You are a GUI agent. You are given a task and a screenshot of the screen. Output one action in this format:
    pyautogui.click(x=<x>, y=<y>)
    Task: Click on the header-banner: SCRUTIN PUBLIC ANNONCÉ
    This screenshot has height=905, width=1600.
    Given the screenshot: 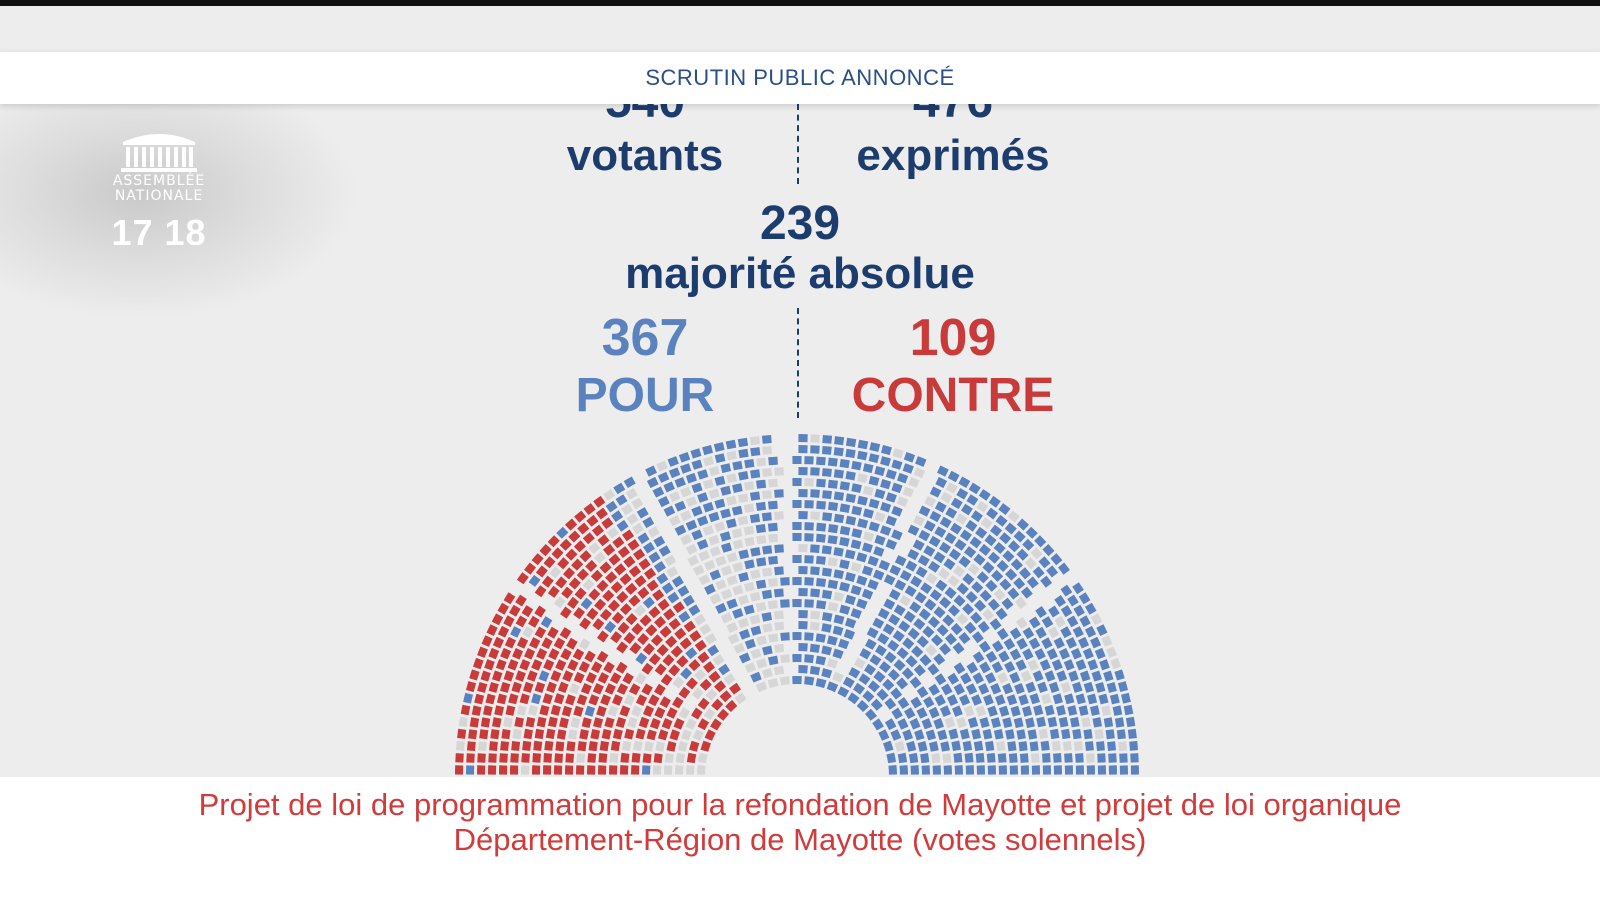 What is the action you would take?
    pyautogui.click(x=800, y=78)
    